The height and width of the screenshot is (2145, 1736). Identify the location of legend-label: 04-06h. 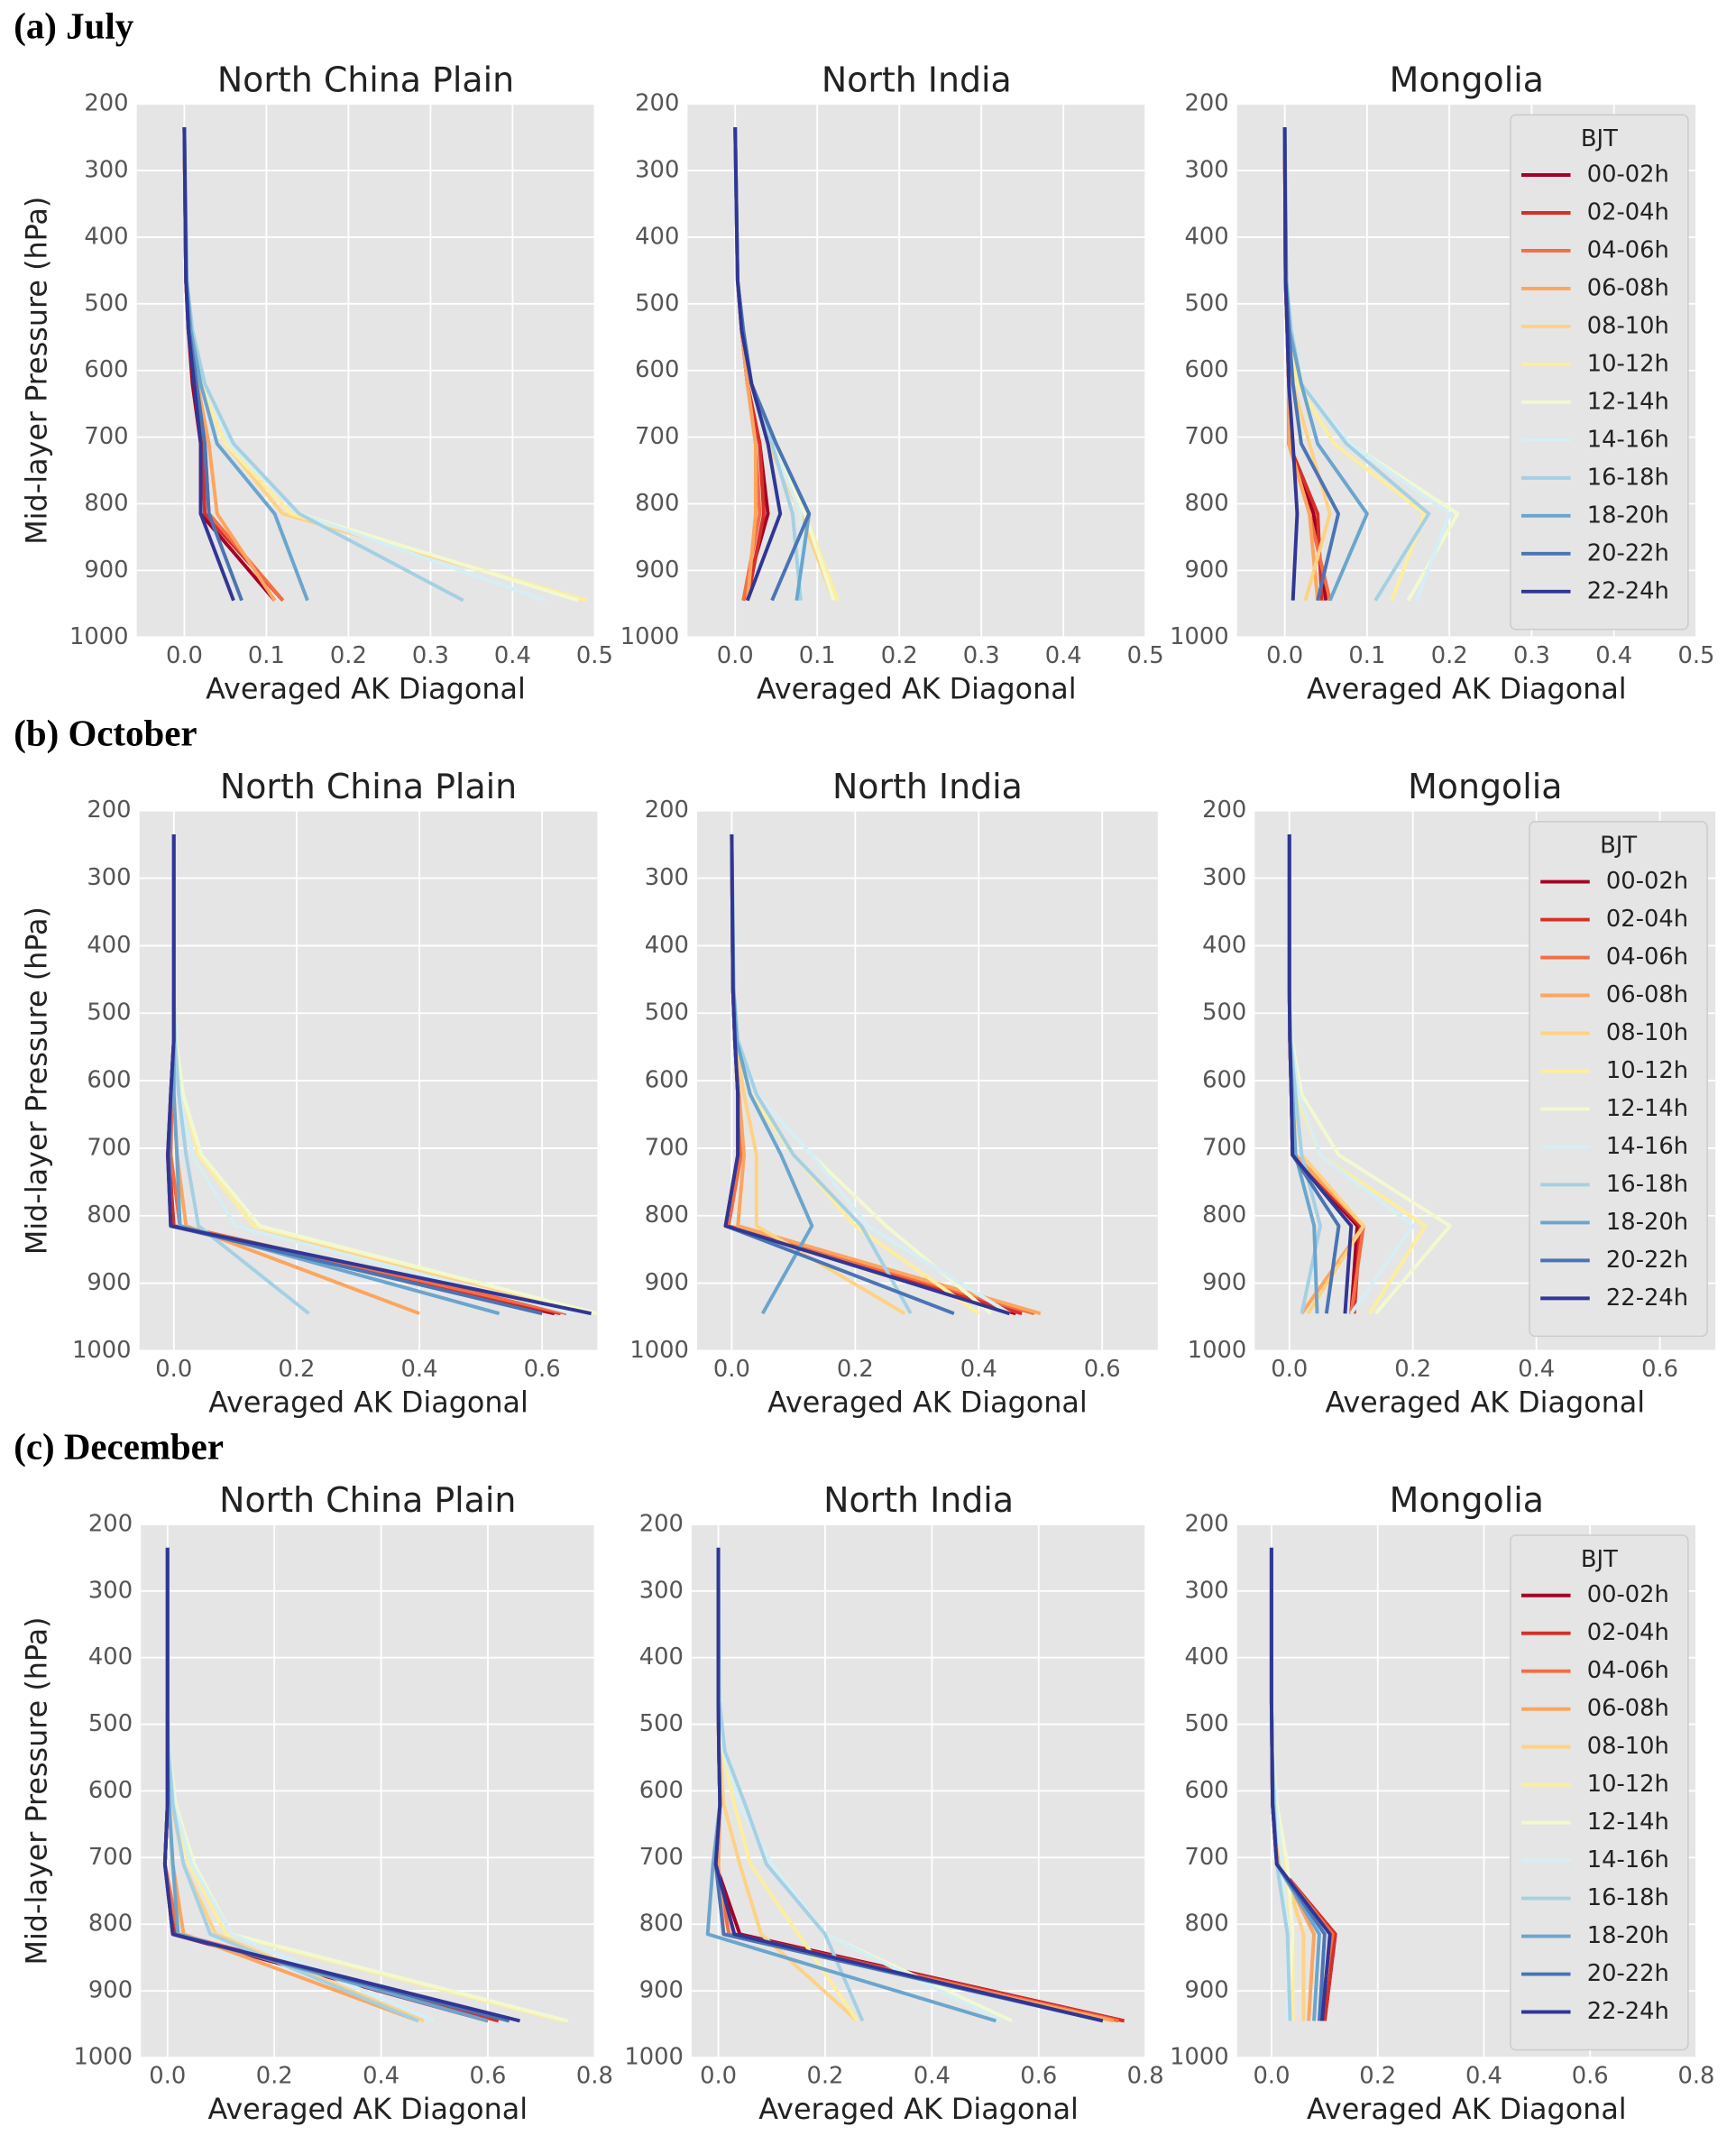
(1647, 957).